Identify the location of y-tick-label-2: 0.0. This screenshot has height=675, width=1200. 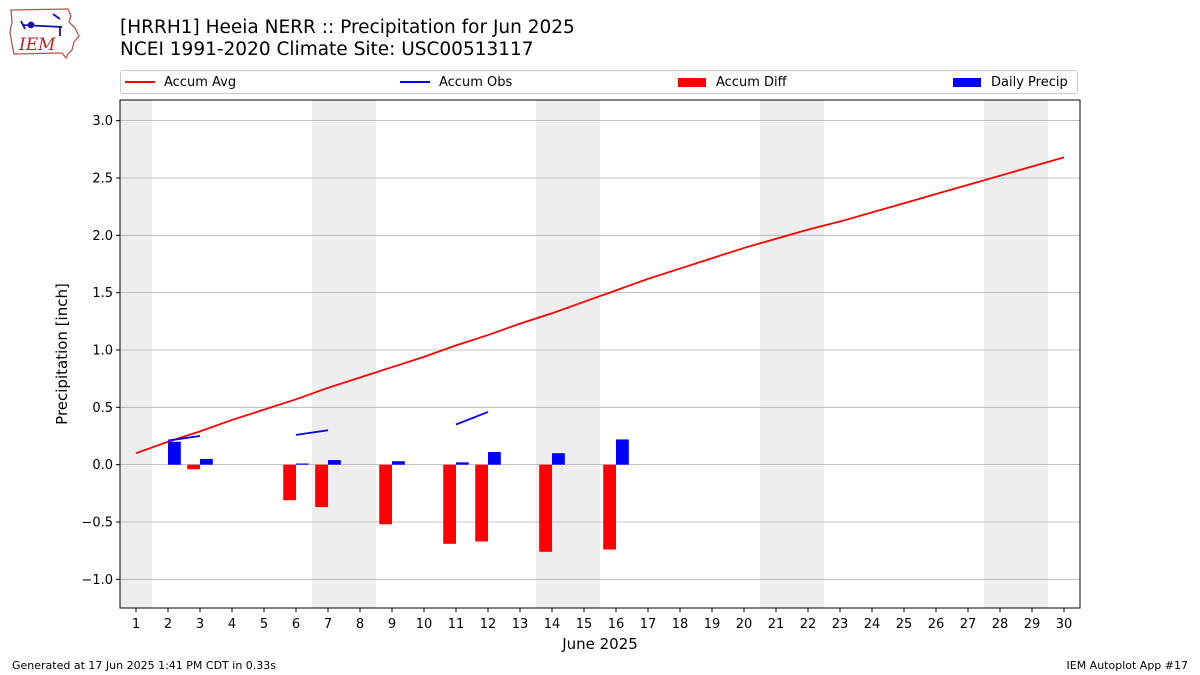
(102, 465).